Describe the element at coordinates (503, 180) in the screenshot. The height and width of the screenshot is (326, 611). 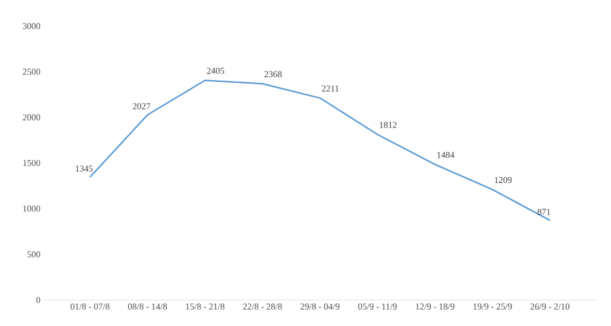
I see `data-label: 1209` at that location.